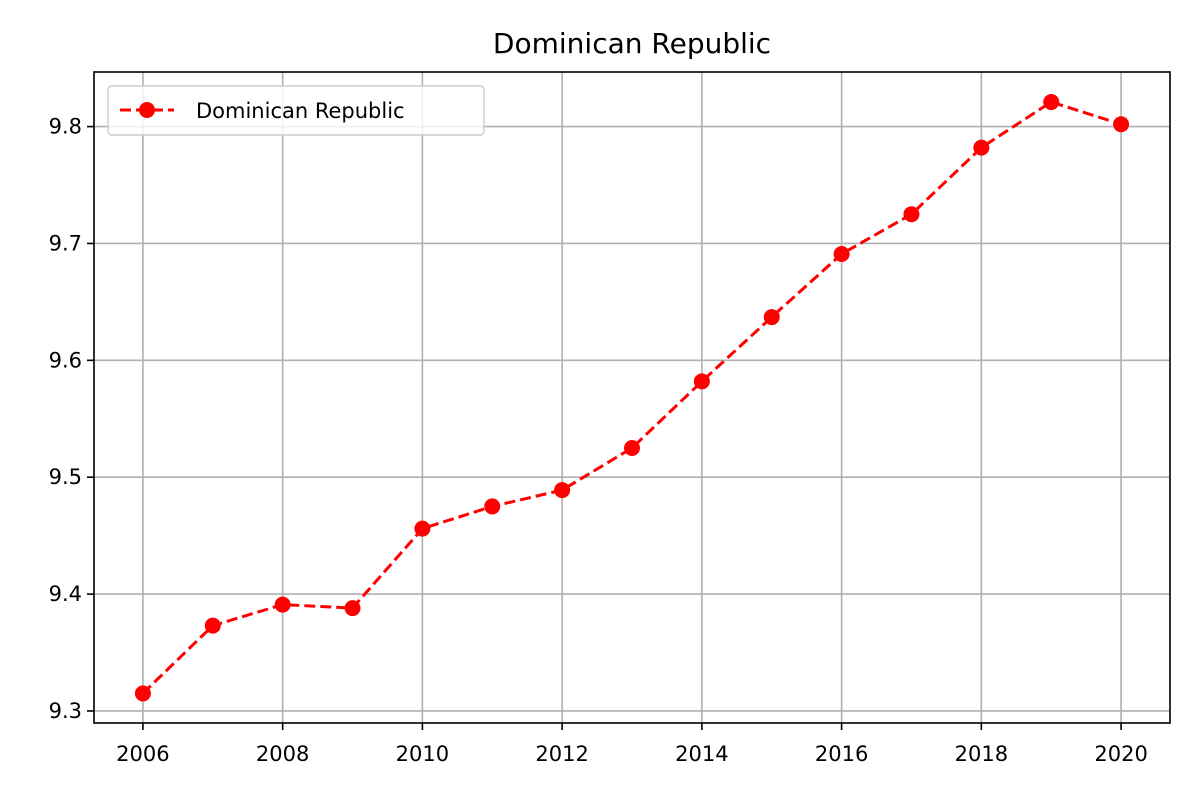 The width and height of the screenshot is (1200, 800). Describe the element at coordinates (65, 243) in the screenshot. I see `y-tick-label: 9.7` at that location.